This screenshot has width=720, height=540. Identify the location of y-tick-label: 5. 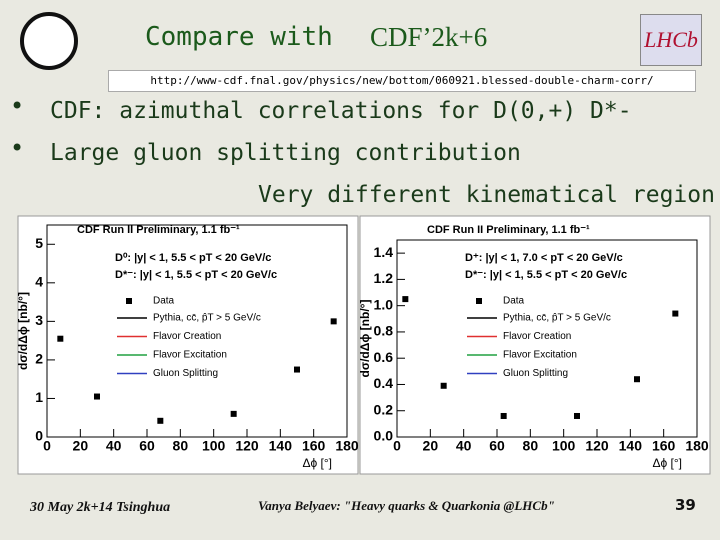
(39, 243).